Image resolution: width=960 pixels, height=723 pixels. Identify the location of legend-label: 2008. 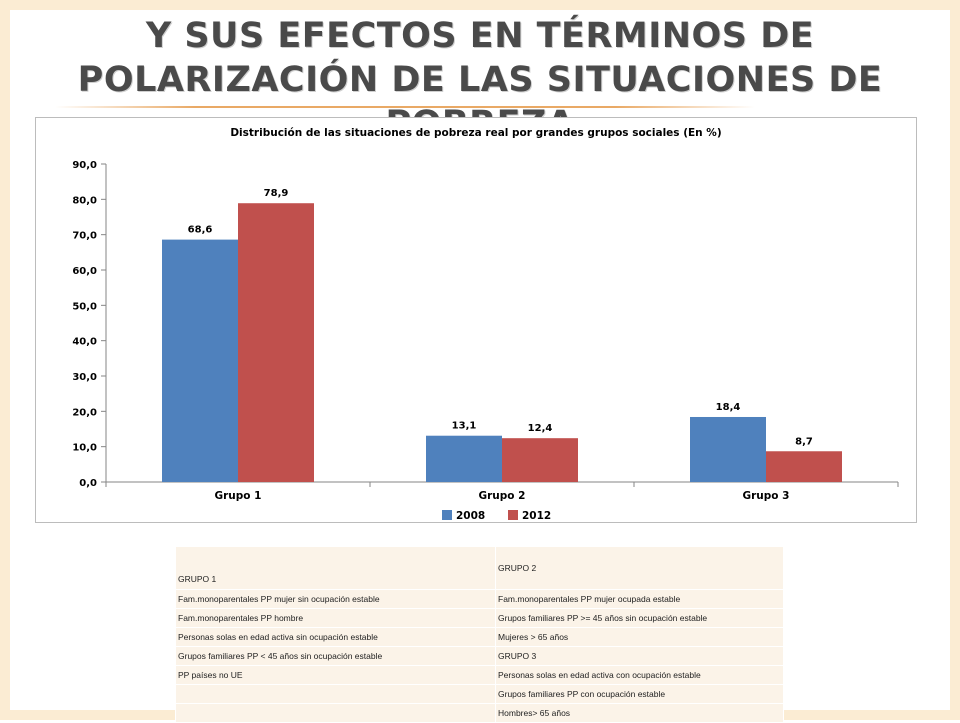
(470, 516).